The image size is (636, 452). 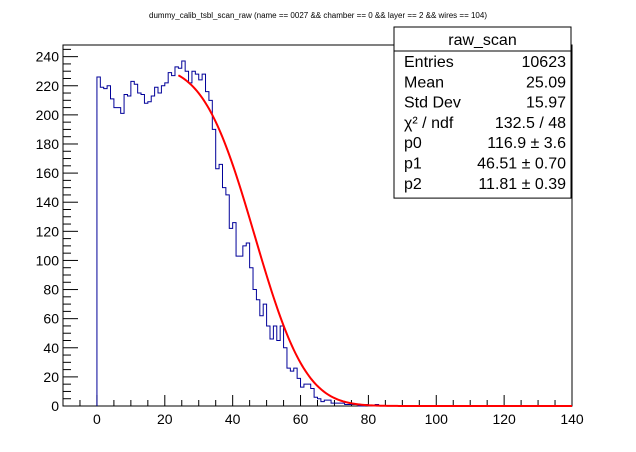 What do you see at coordinates (482, 40) in the screenshot?
I see `stats-title: raw_scan` at bounding box center [482, 40].